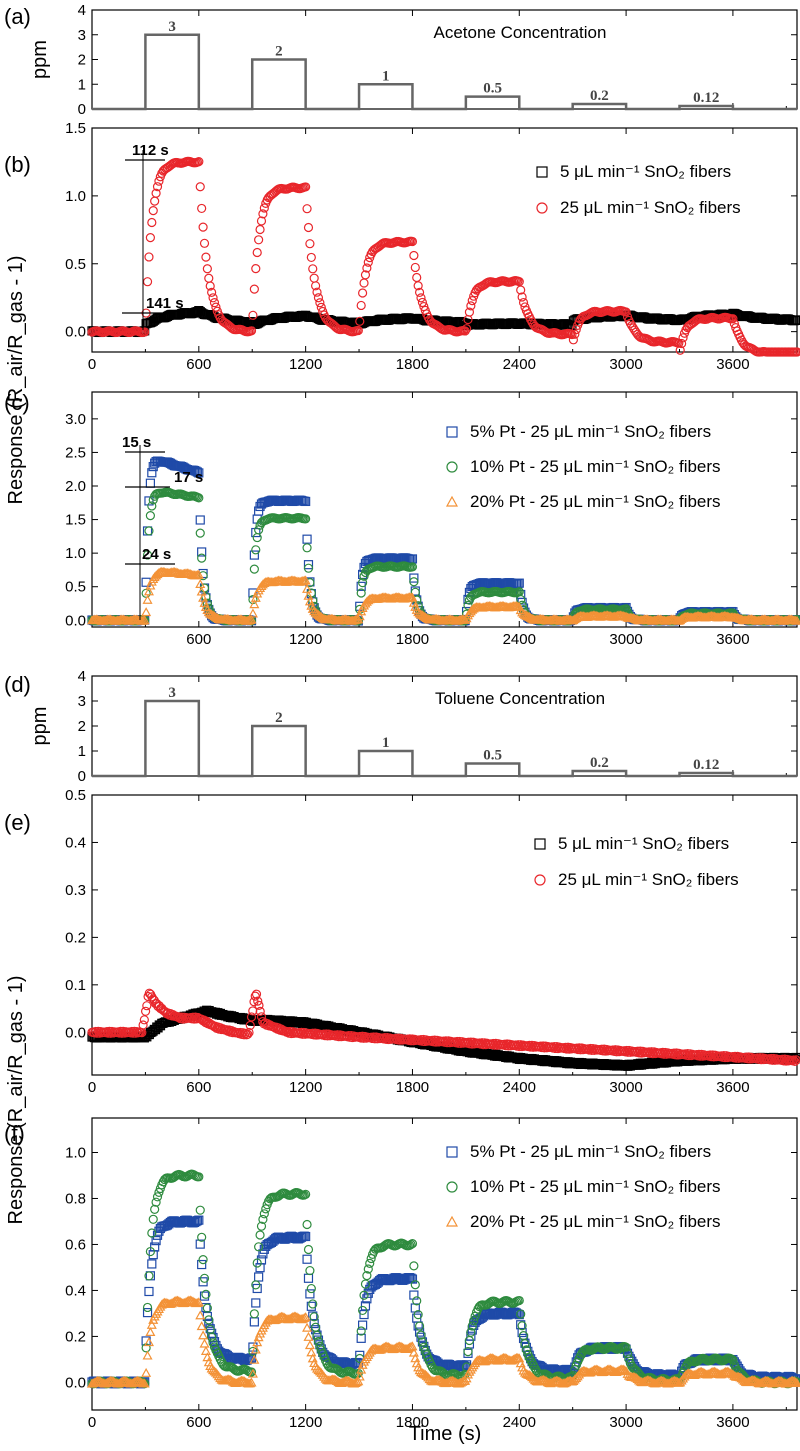  I want to click on panel-letter: (b), so click(17, 164).